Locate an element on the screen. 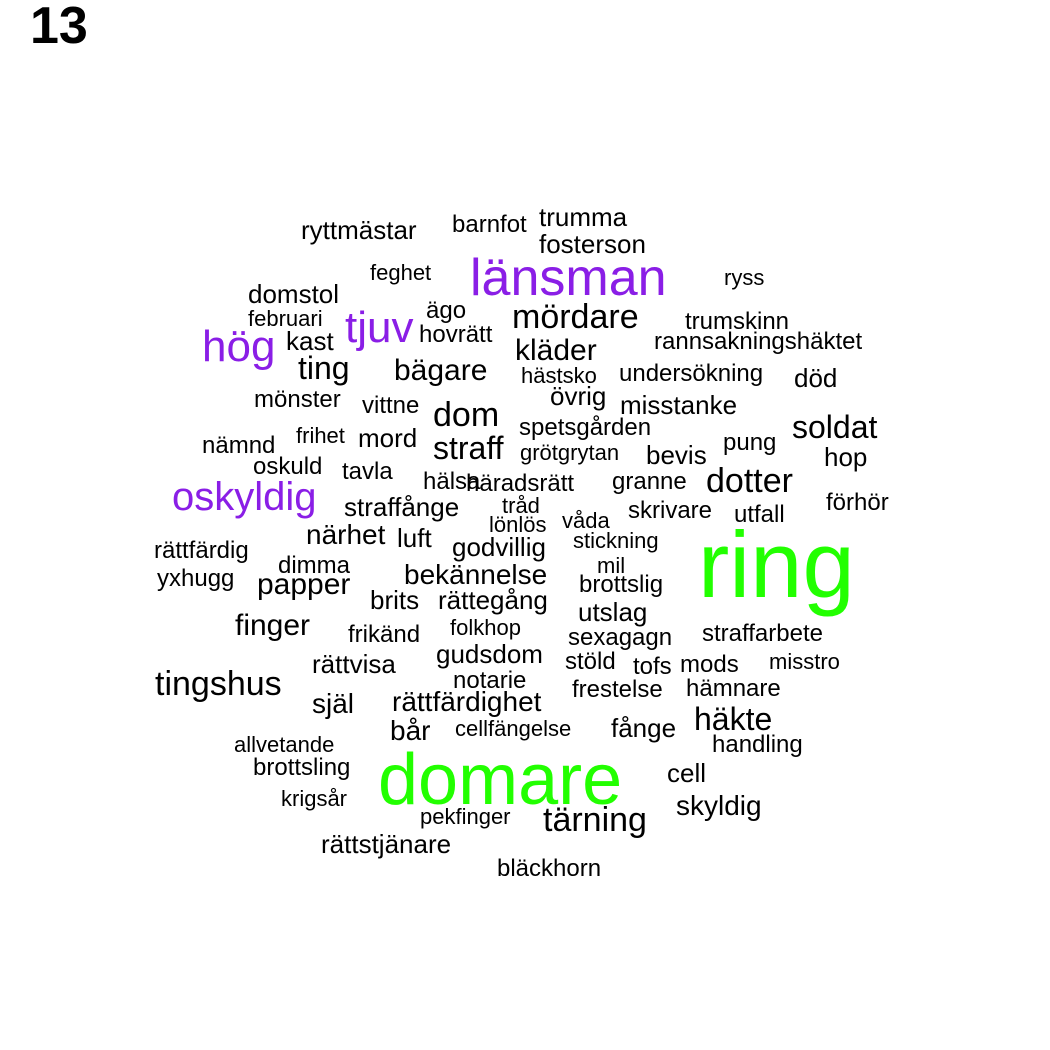 Image resolution: width=1050 pixels, height=1050 pixels. word-cloud-word: misstanke is located at coordinates (679, 405).